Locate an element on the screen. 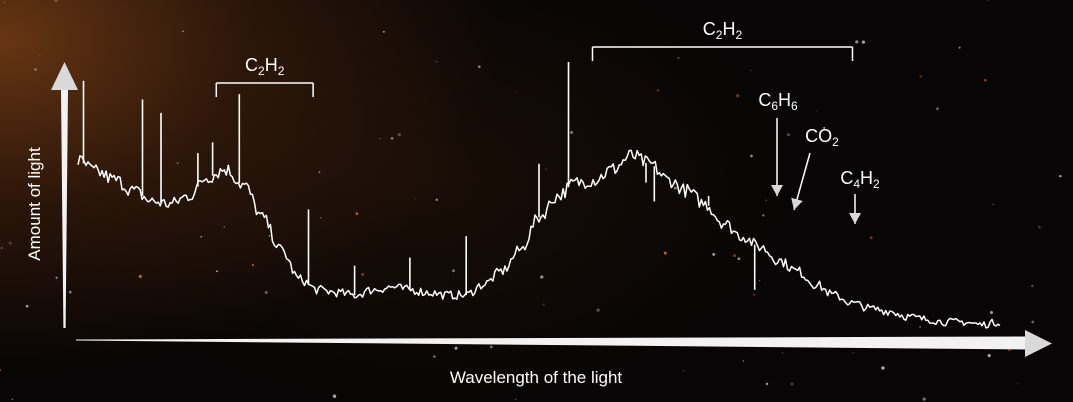 This screenshot has height=402, width=1073. y-axis-label: Amount of light is located at coordinates (34, 204).